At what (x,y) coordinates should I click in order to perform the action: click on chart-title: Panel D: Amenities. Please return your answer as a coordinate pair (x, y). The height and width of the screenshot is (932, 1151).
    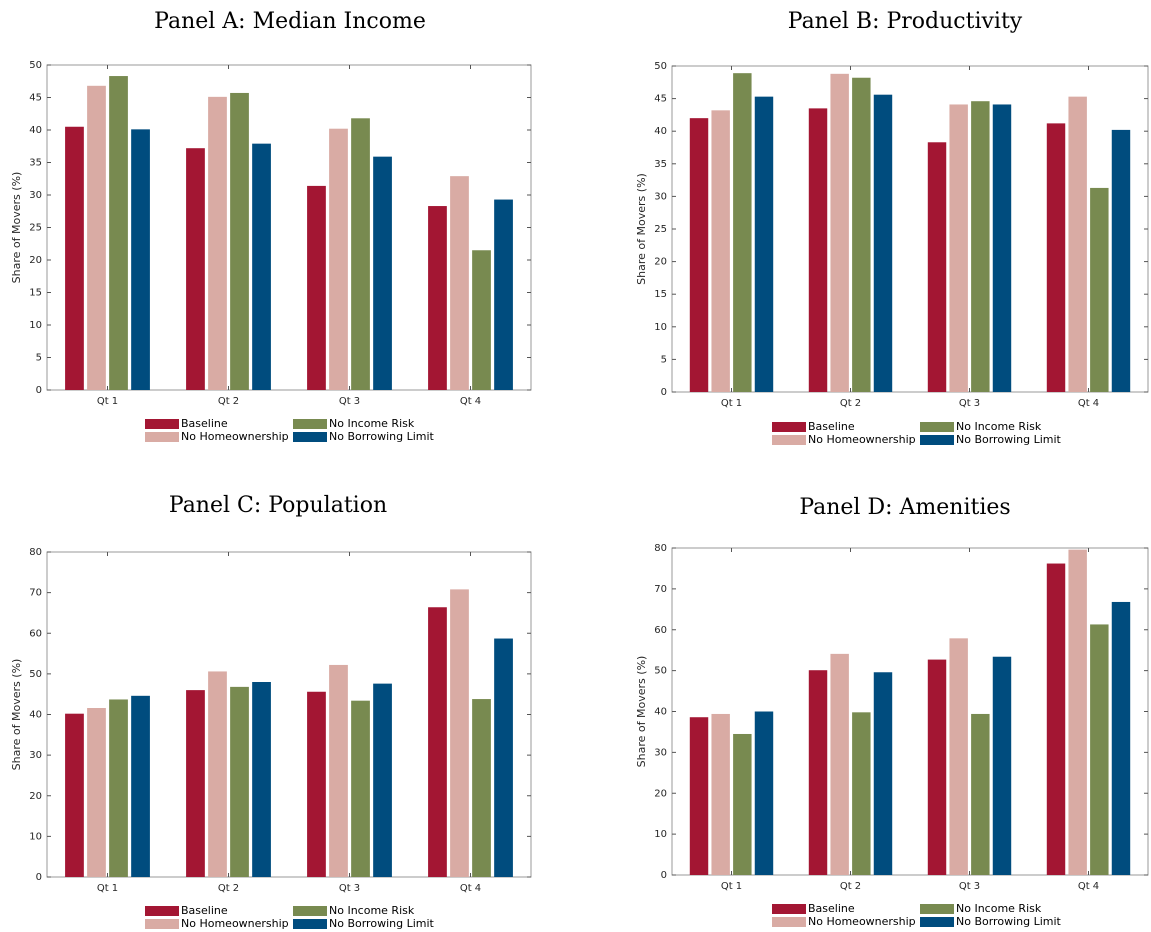
    Looking at the image, I should click on (904, 507).